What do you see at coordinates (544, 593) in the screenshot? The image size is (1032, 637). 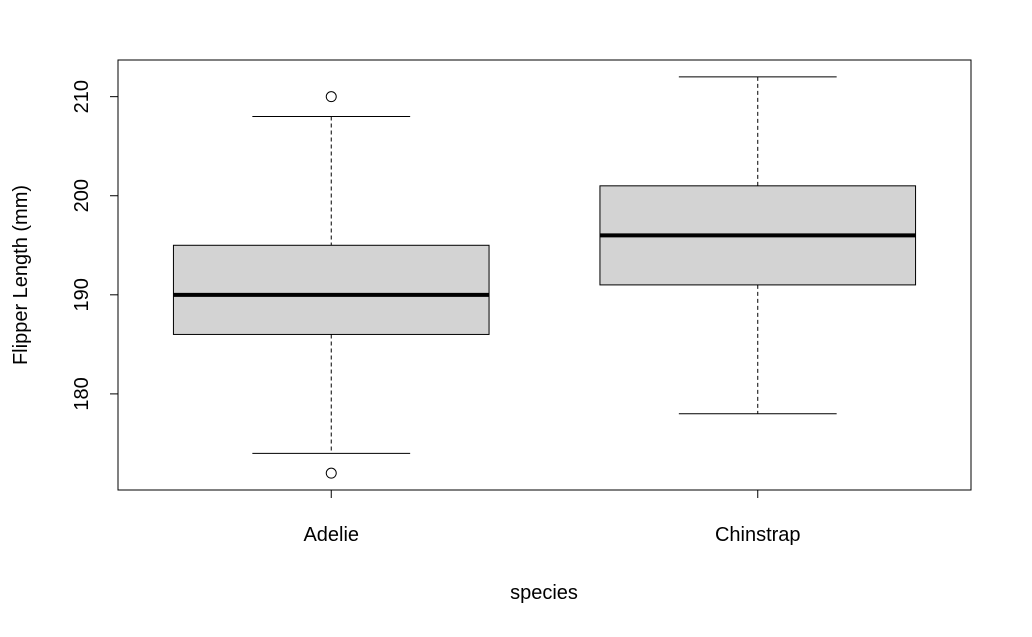 I see `x-axis-label: species` at bounding box center [544, 593].